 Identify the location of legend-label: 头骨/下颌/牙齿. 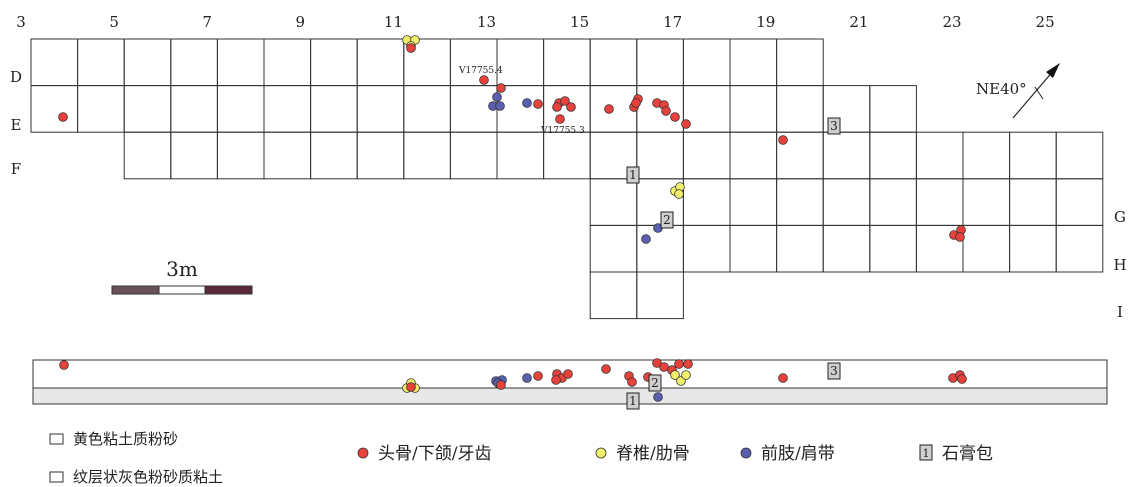
(434, 454).